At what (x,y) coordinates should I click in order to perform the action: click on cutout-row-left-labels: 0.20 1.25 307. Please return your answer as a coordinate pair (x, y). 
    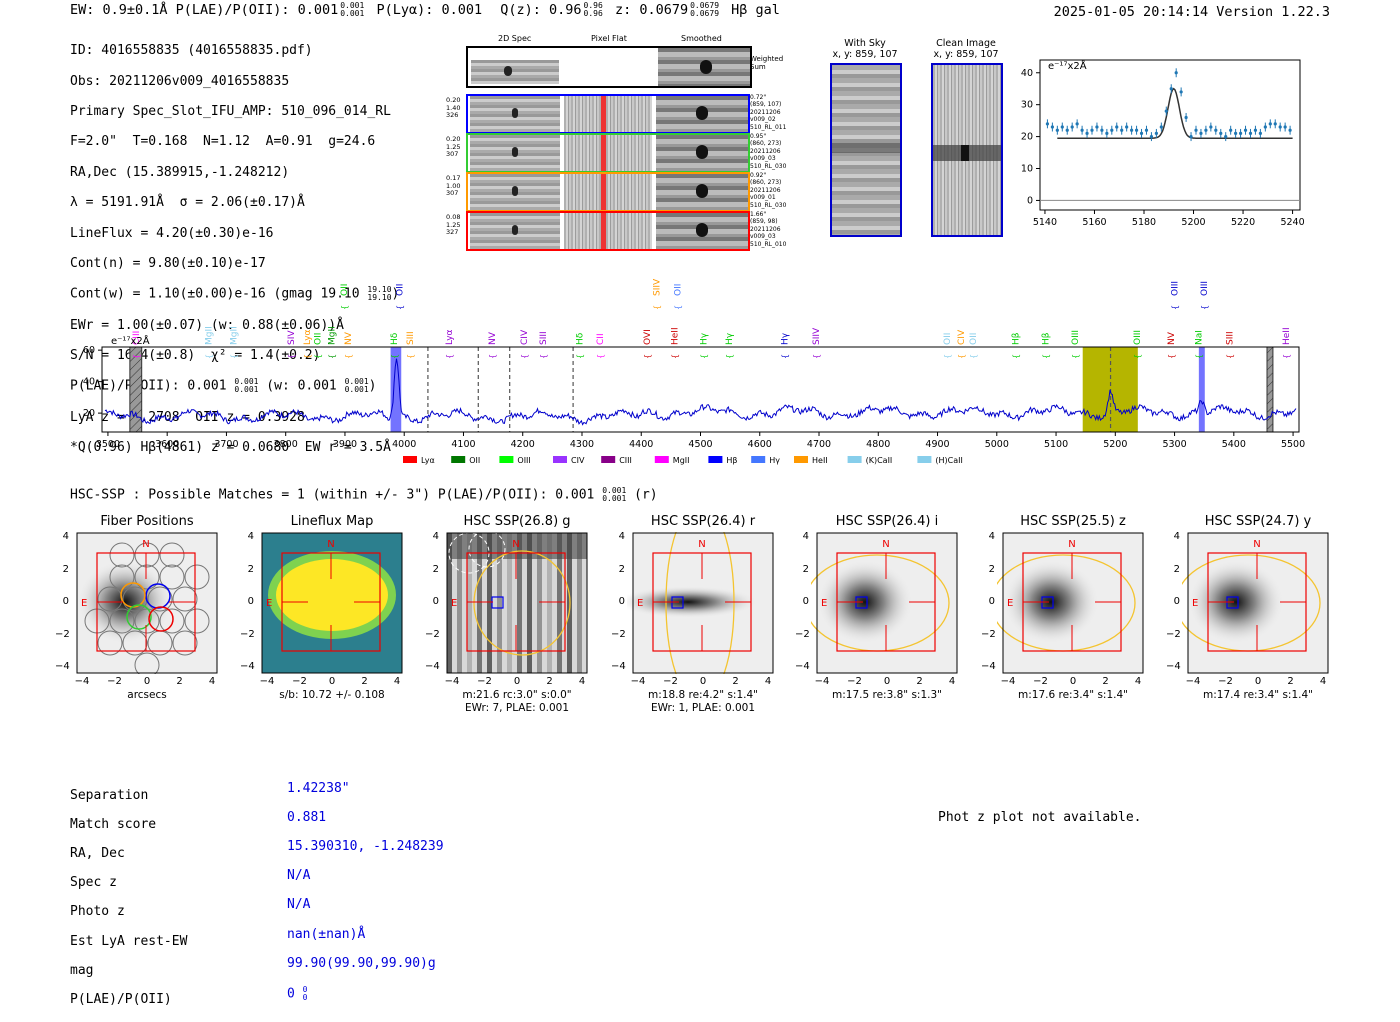
    Looking at the image, I should click on (456, 147).